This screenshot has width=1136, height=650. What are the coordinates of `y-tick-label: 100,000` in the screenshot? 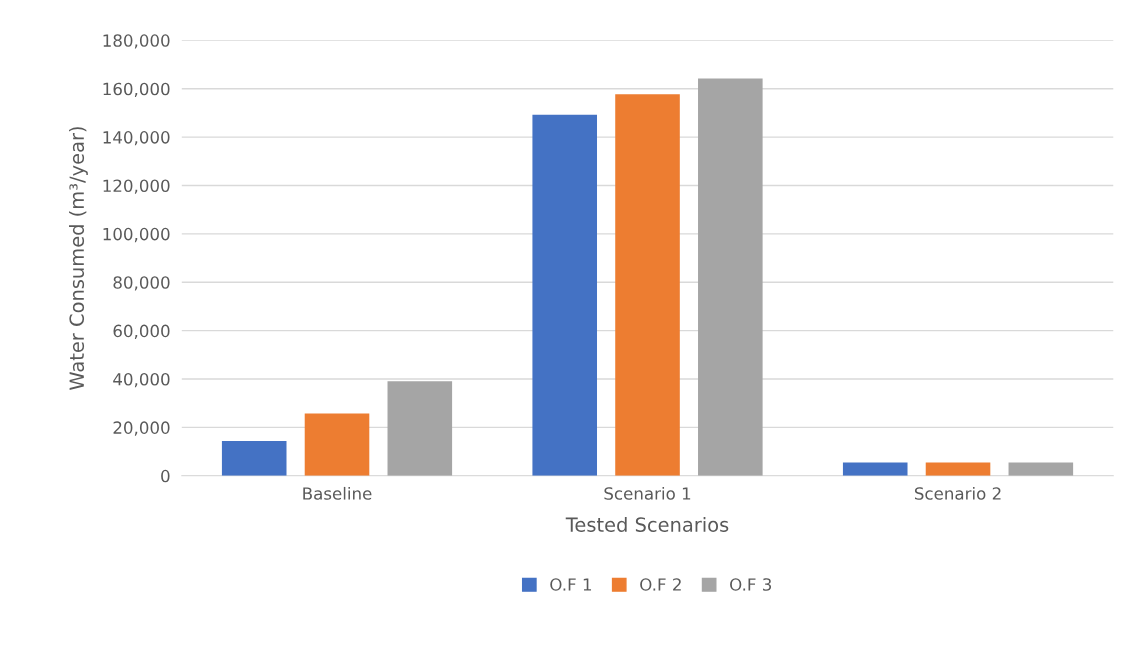 It's located at (136, 235).